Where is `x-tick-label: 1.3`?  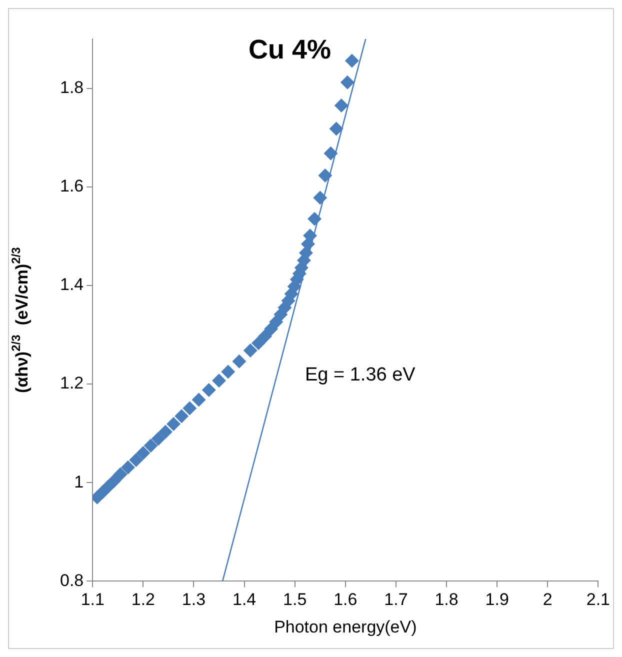
x-tick-label: 1.3 is located at coordinates (194, 600).